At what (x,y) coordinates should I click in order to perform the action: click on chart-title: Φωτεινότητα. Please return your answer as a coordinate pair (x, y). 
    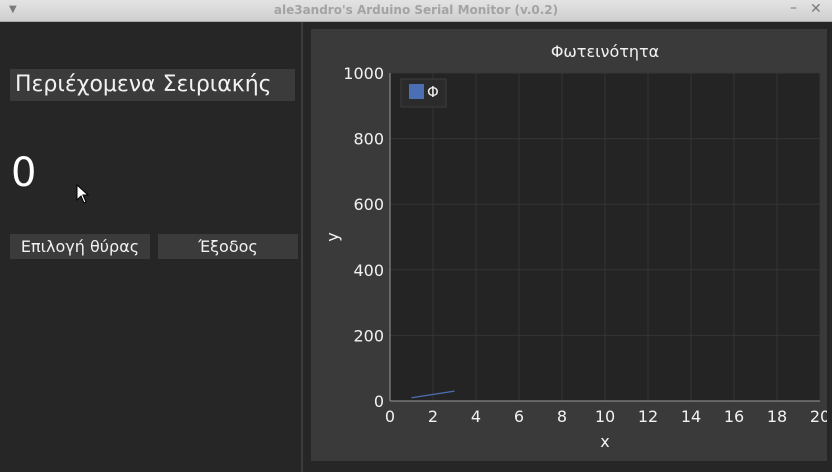
    Looking at the image, I should click on (605, 51).